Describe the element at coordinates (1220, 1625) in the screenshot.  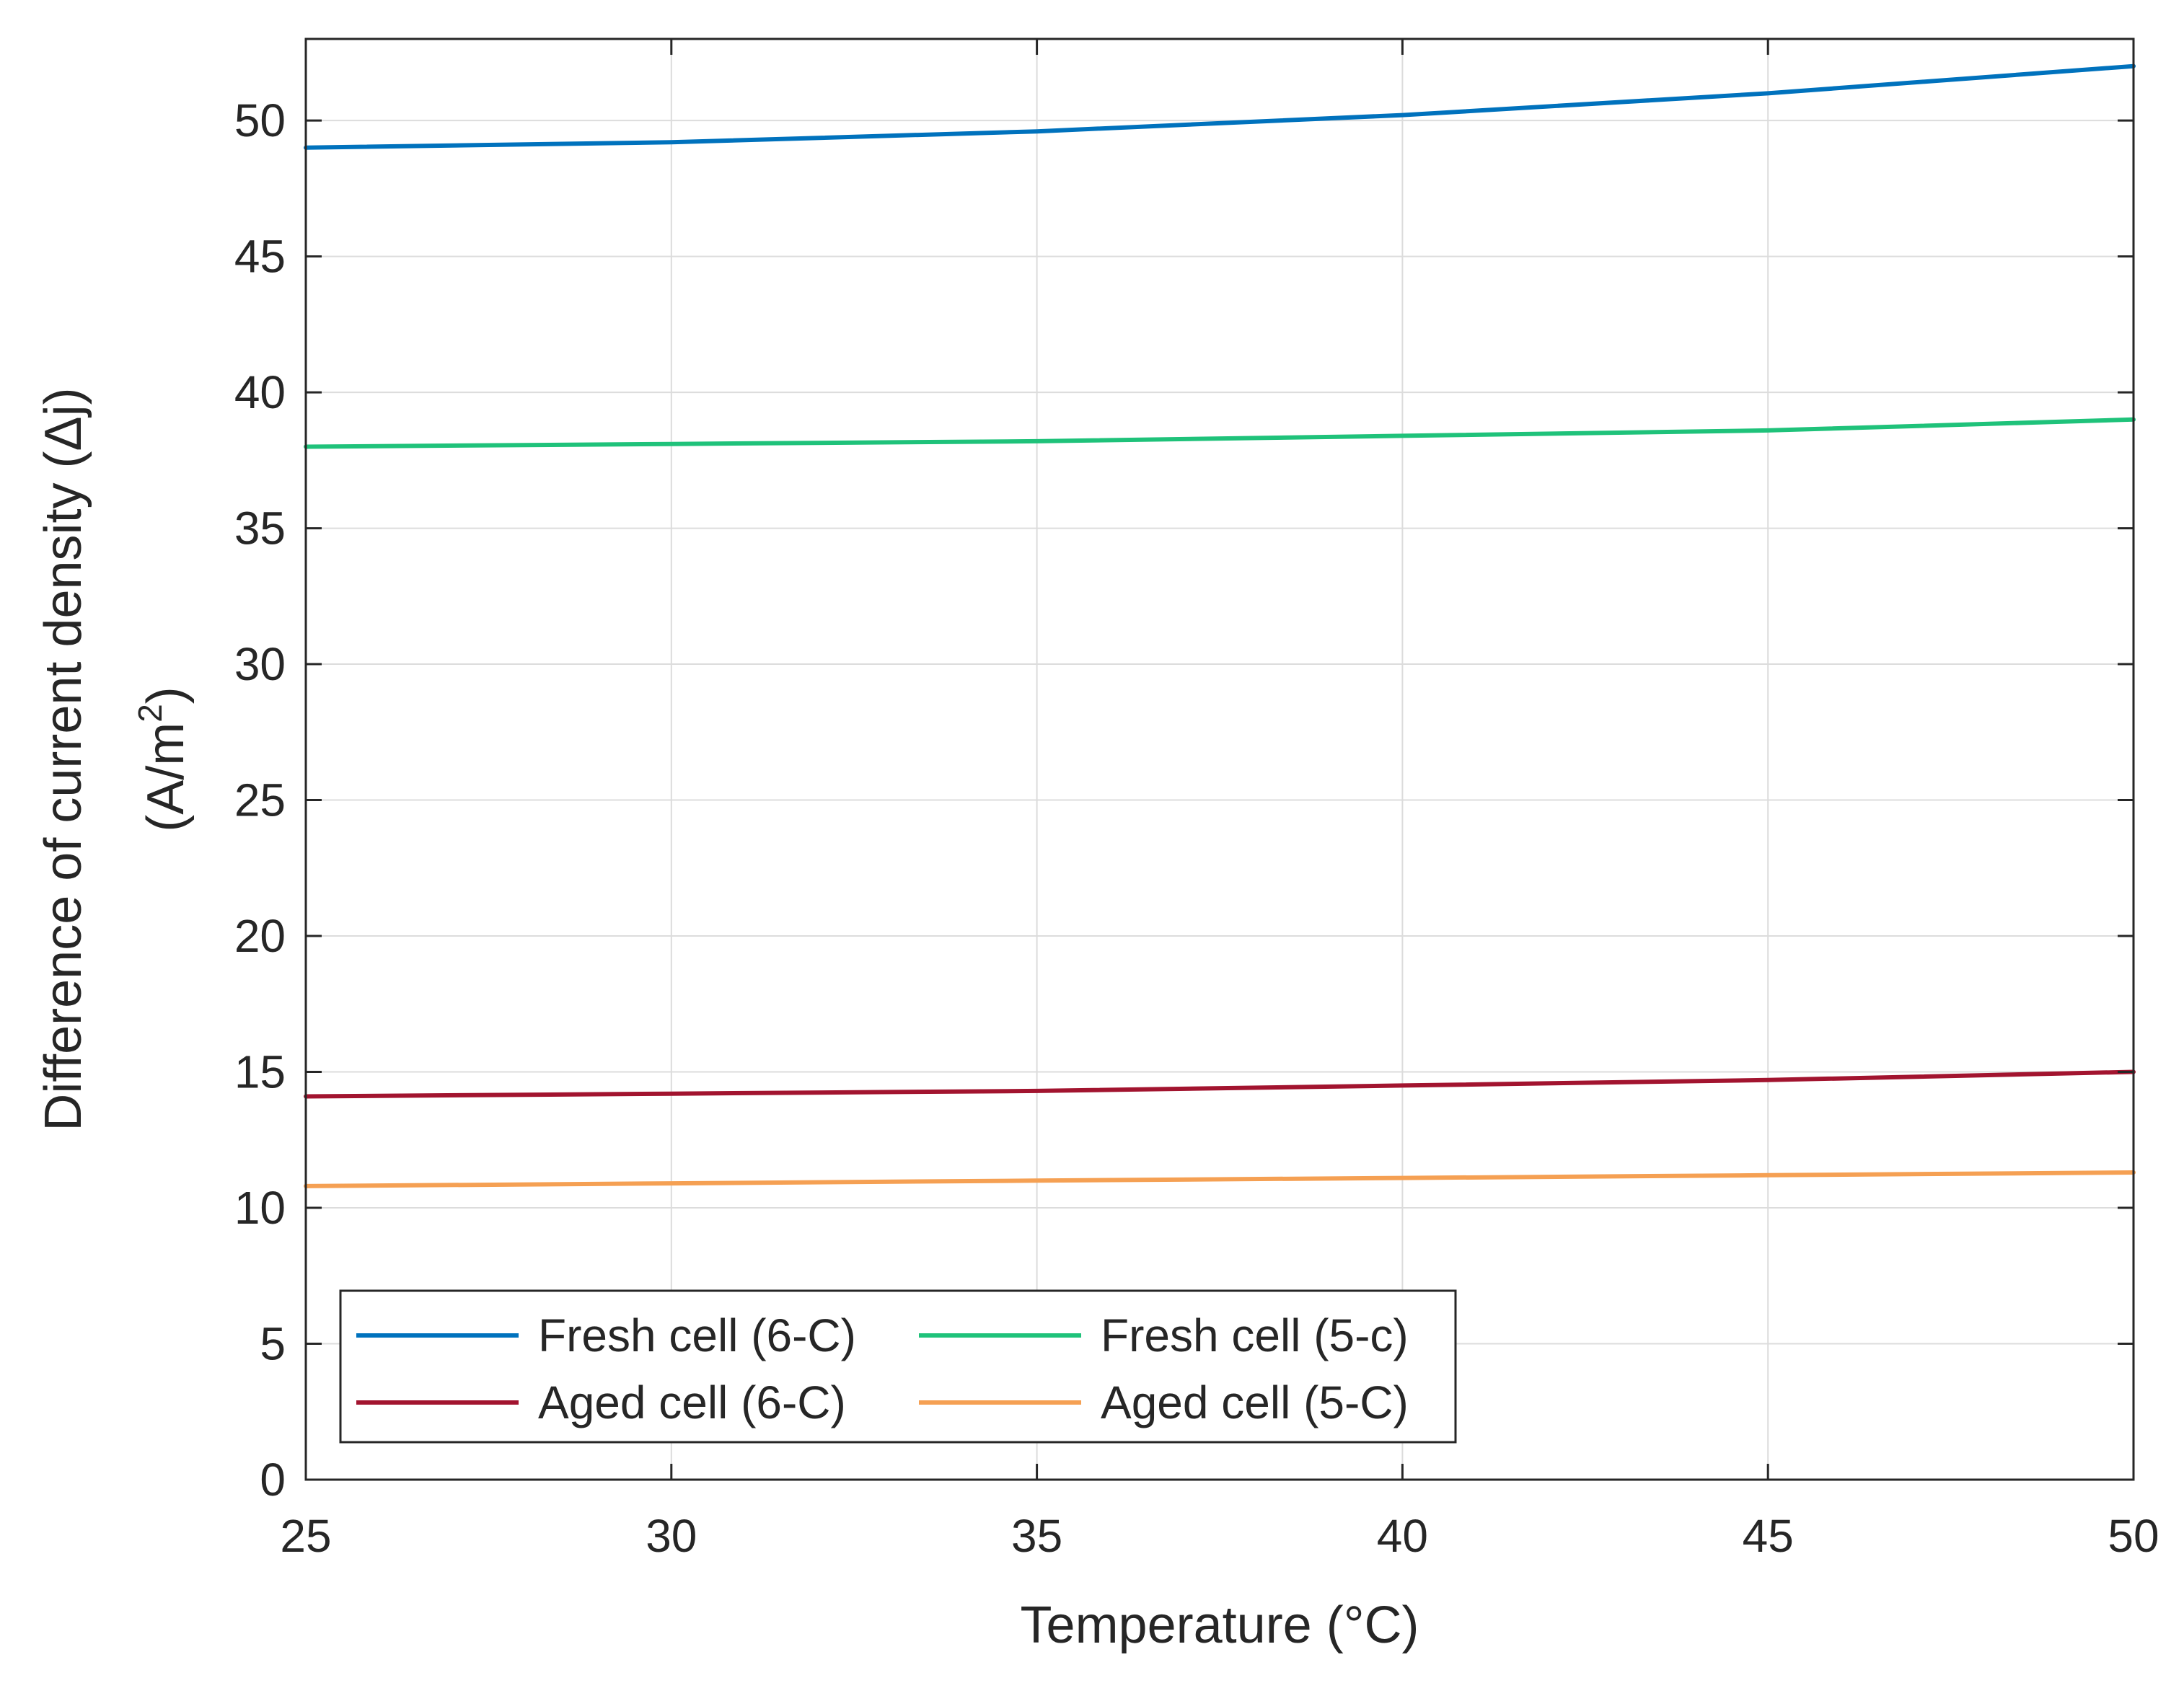
I see `x-axis-title: Temperature (°C)` at that location.